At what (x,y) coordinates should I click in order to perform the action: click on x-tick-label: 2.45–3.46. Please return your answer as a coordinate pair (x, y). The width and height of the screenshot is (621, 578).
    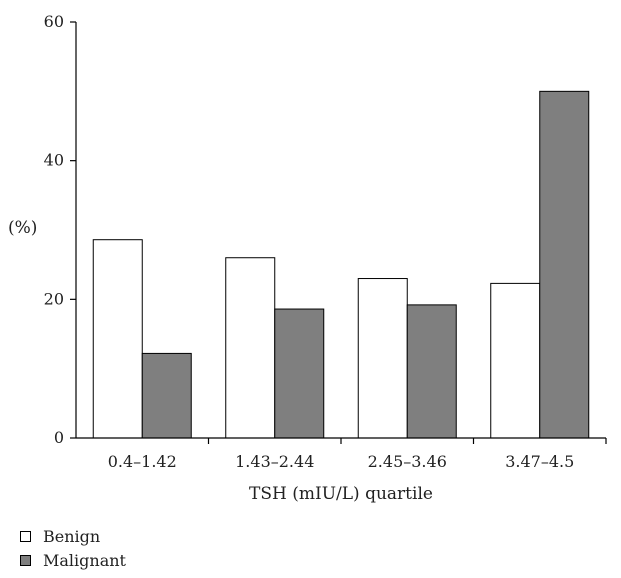
    Looking at the image, I should click on (407, 461).